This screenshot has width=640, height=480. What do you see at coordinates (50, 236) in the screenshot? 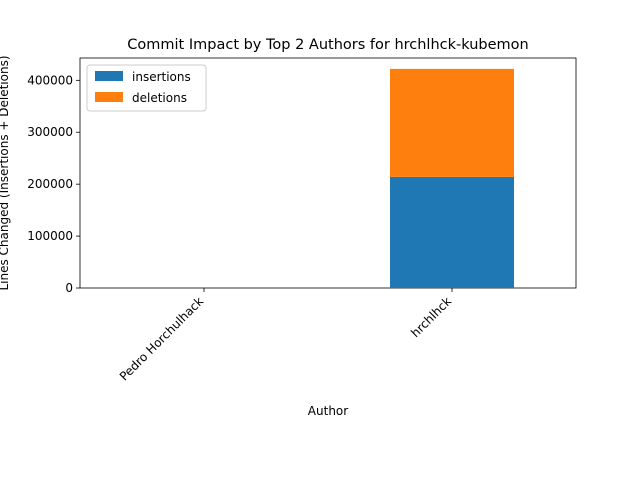
I see `y-tick-label: 100000` at bounding box center [50, 236].